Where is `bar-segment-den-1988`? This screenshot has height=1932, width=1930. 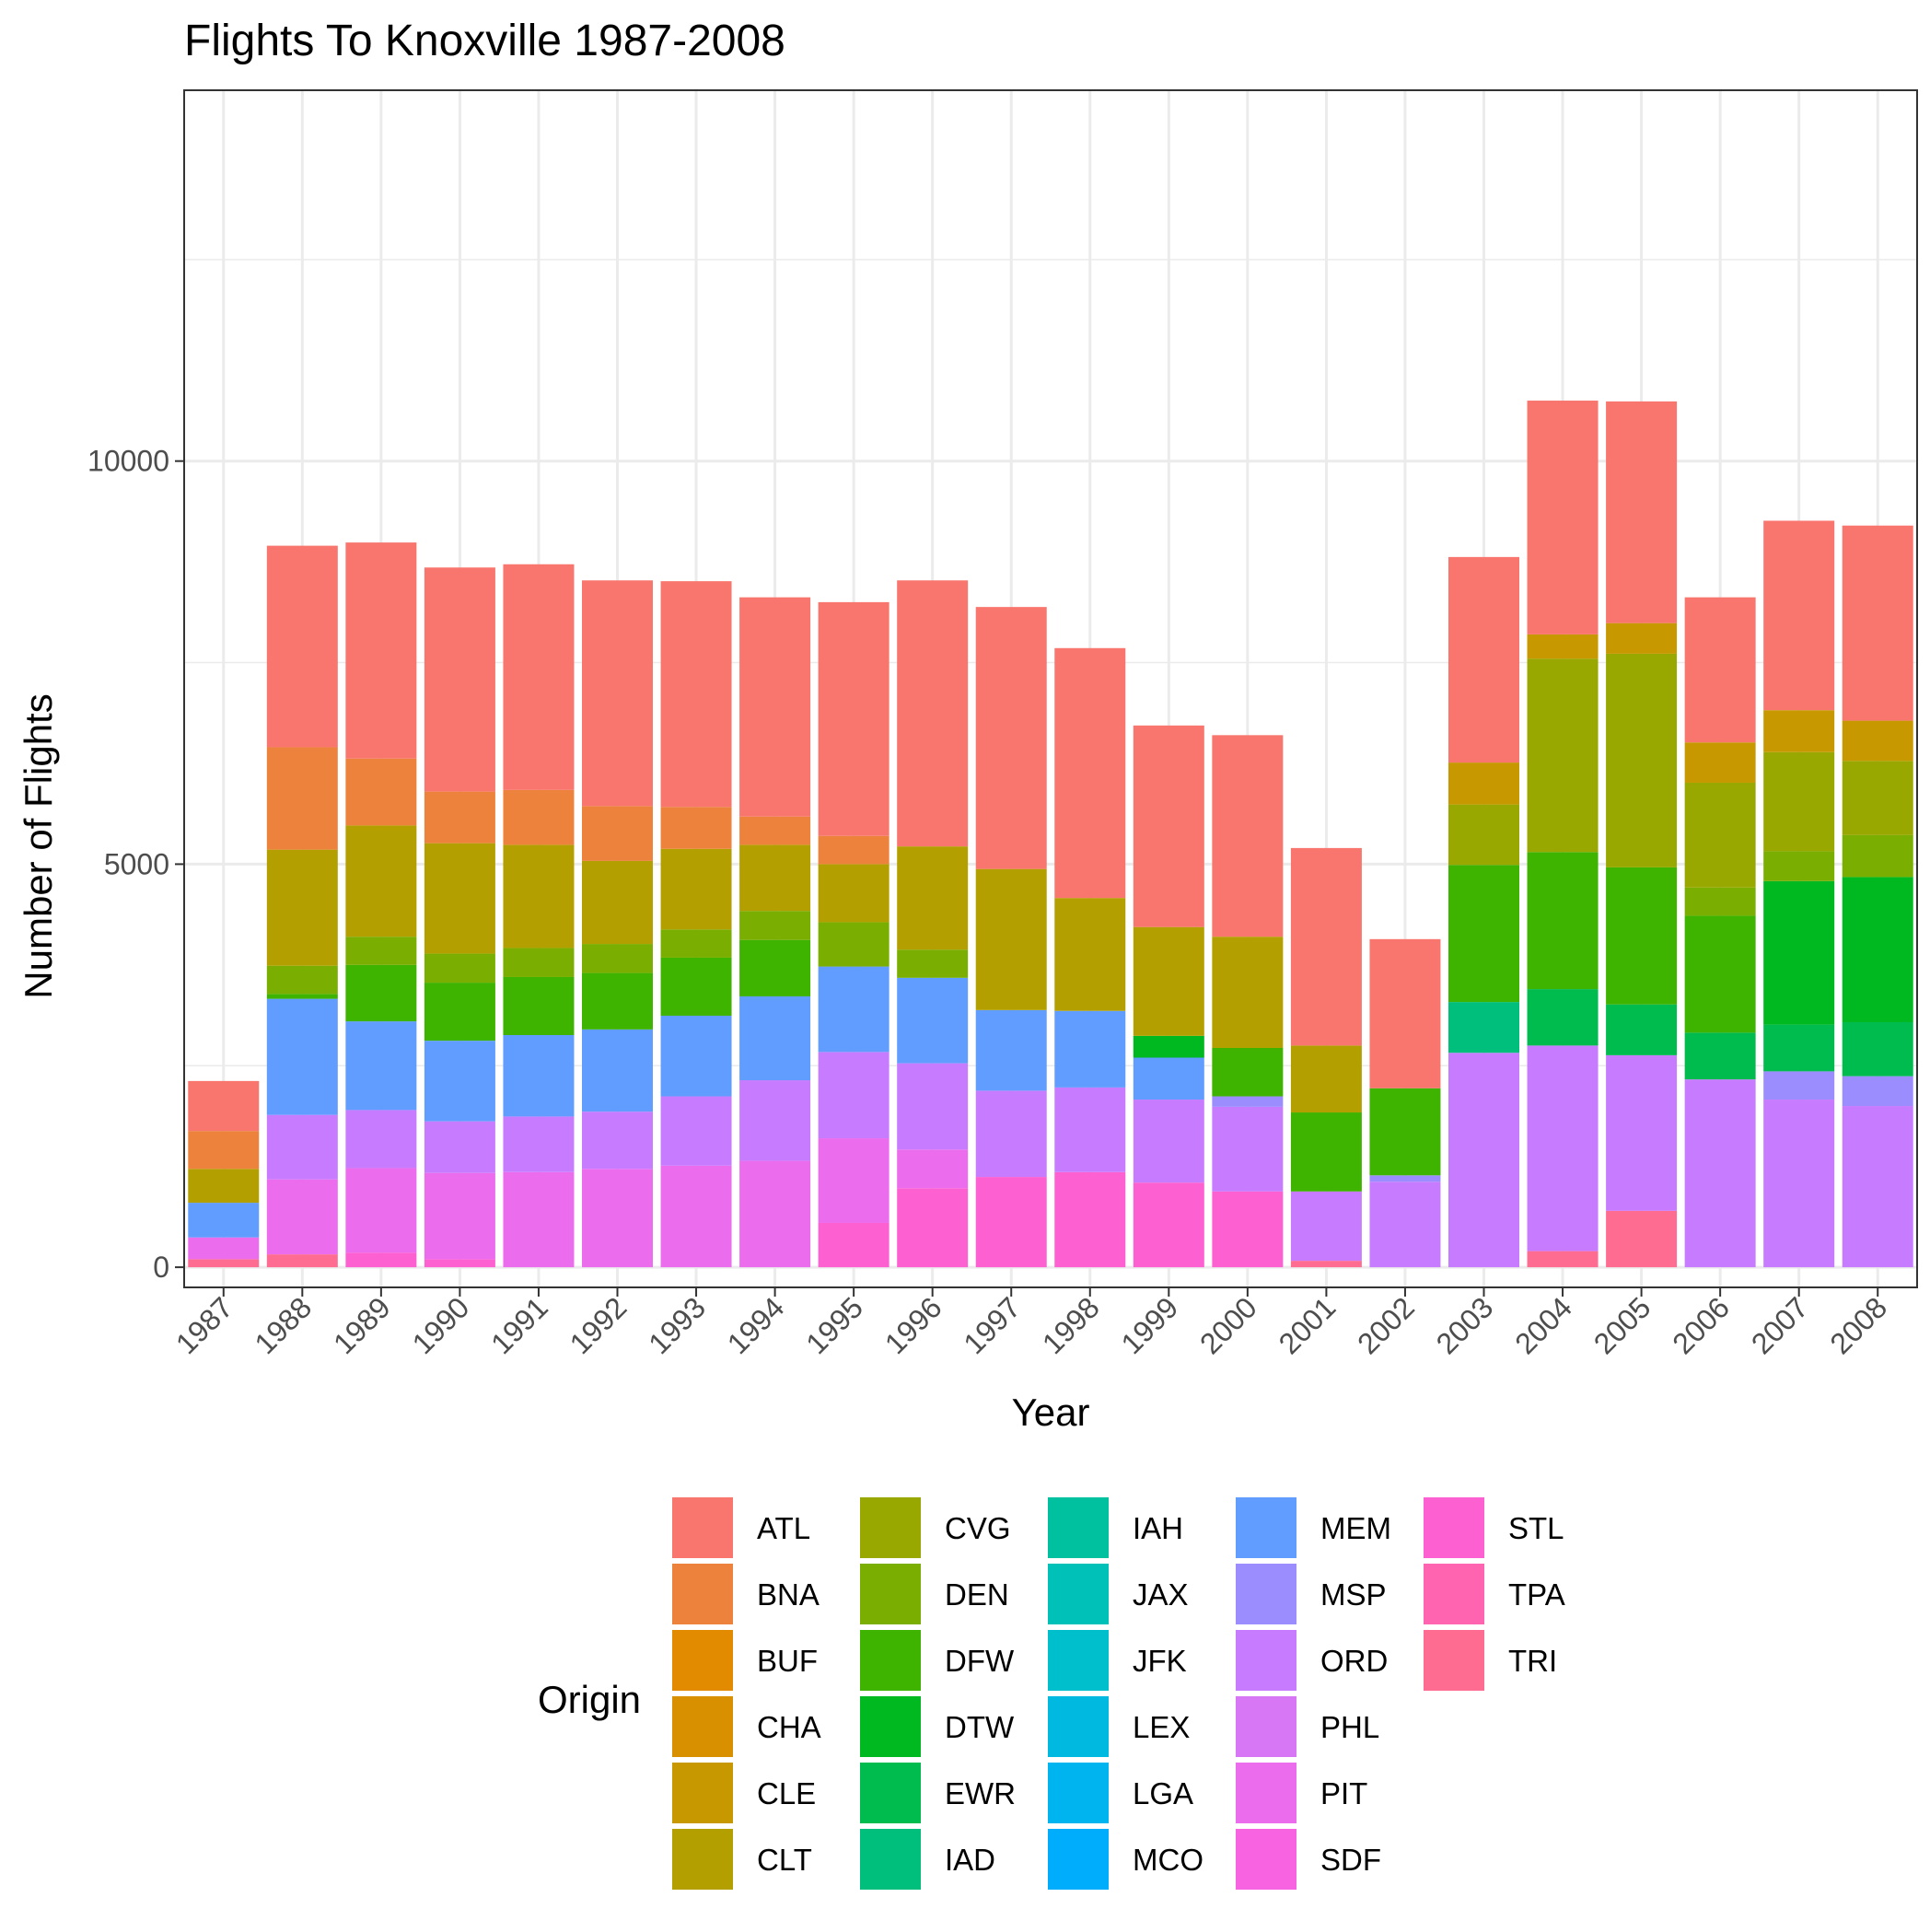 bar-segment-den-1988 is located at coordinates (302, 980).